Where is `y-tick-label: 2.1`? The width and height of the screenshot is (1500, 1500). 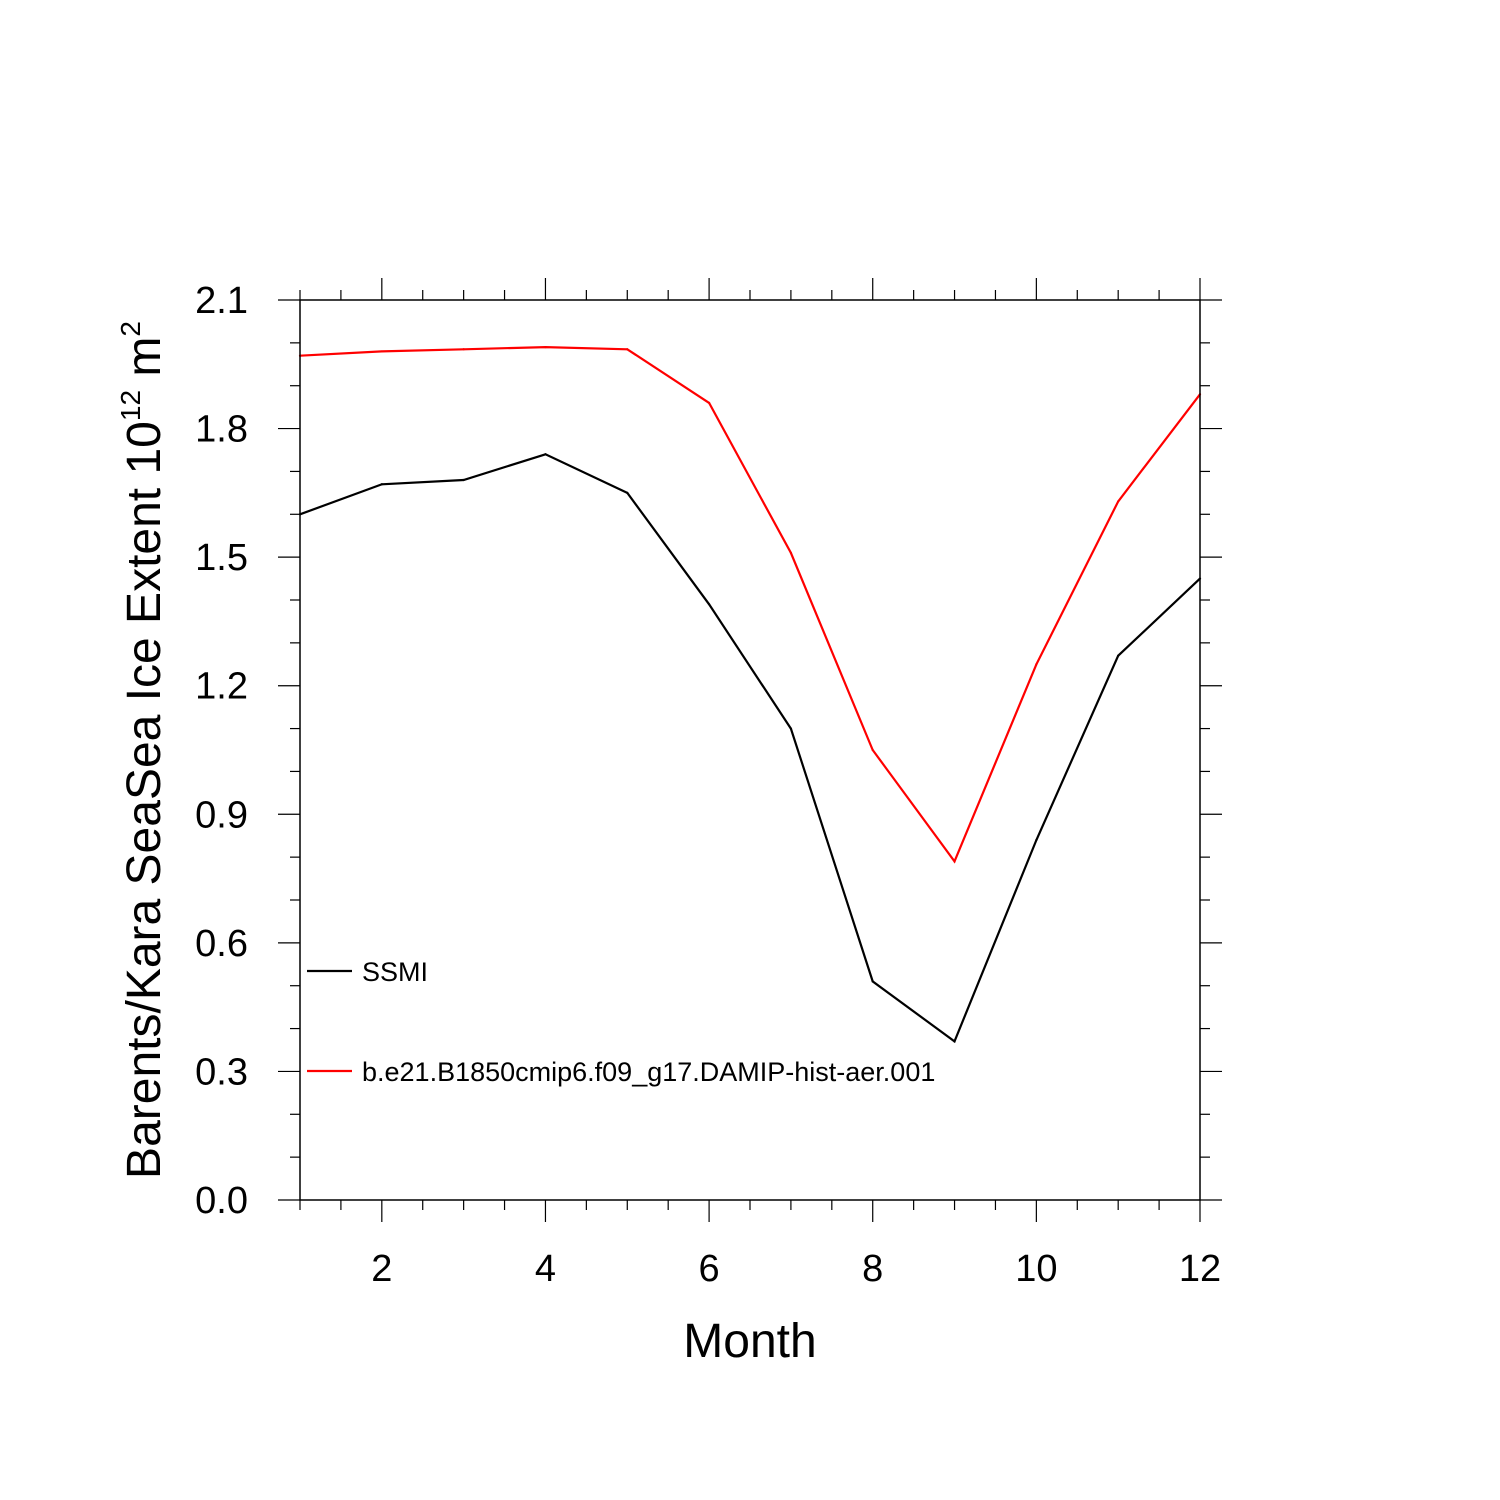
y-tick-label: 2.1 is located at coordinates (221, 301).